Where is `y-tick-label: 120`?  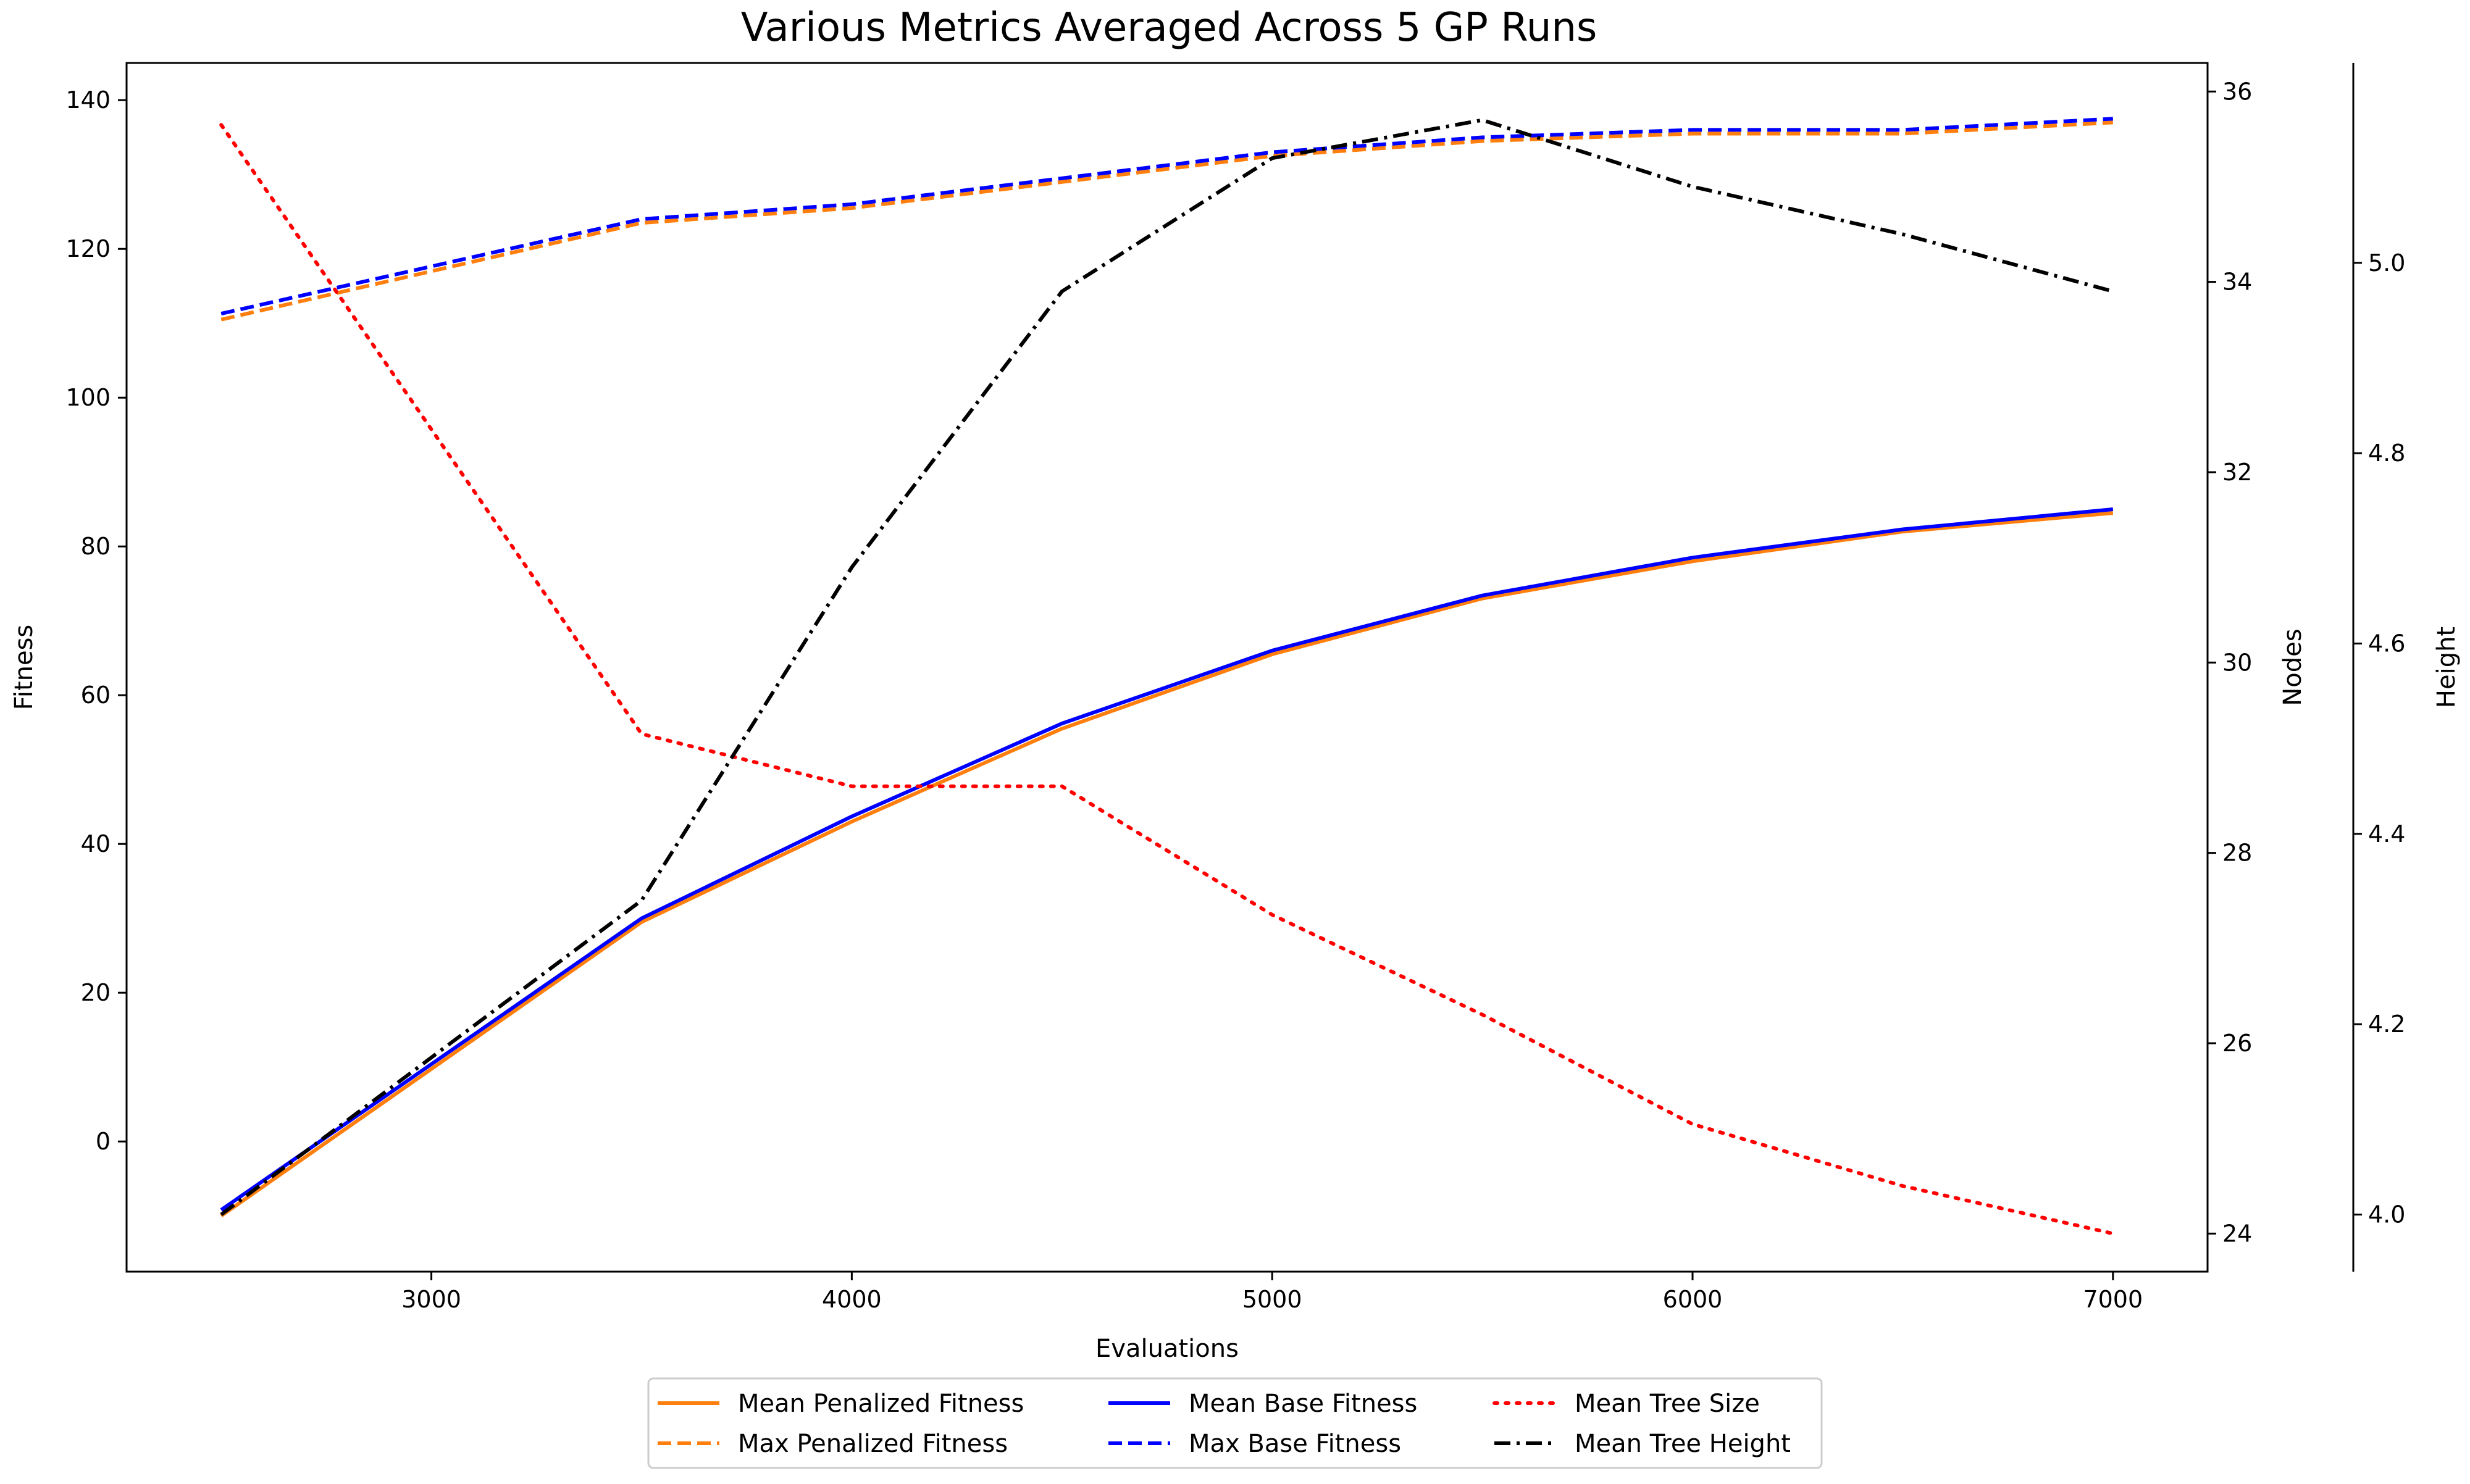
y-tick-label: 120 is located at coordinates (88, 248).